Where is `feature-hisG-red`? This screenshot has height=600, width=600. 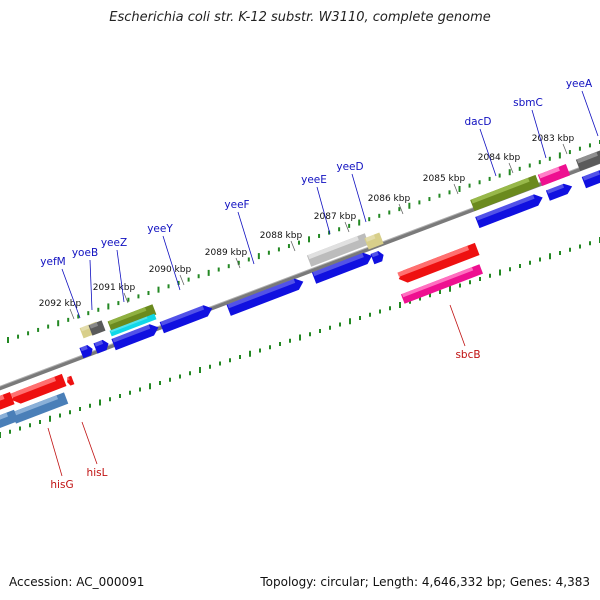 feature-hisG-red is located at coordinates (38, 388).